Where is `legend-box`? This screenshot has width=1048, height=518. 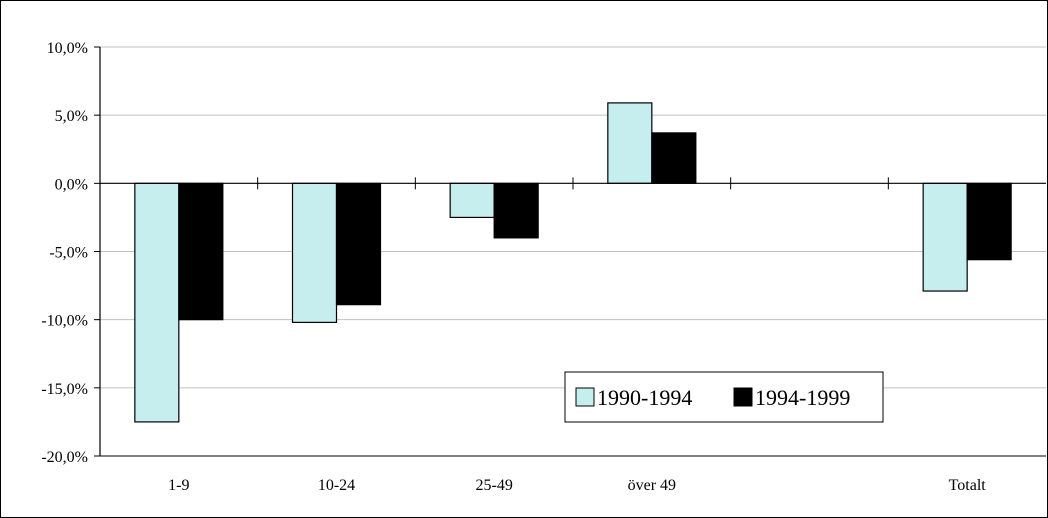
legend-box is located at coordinates (724, 397).